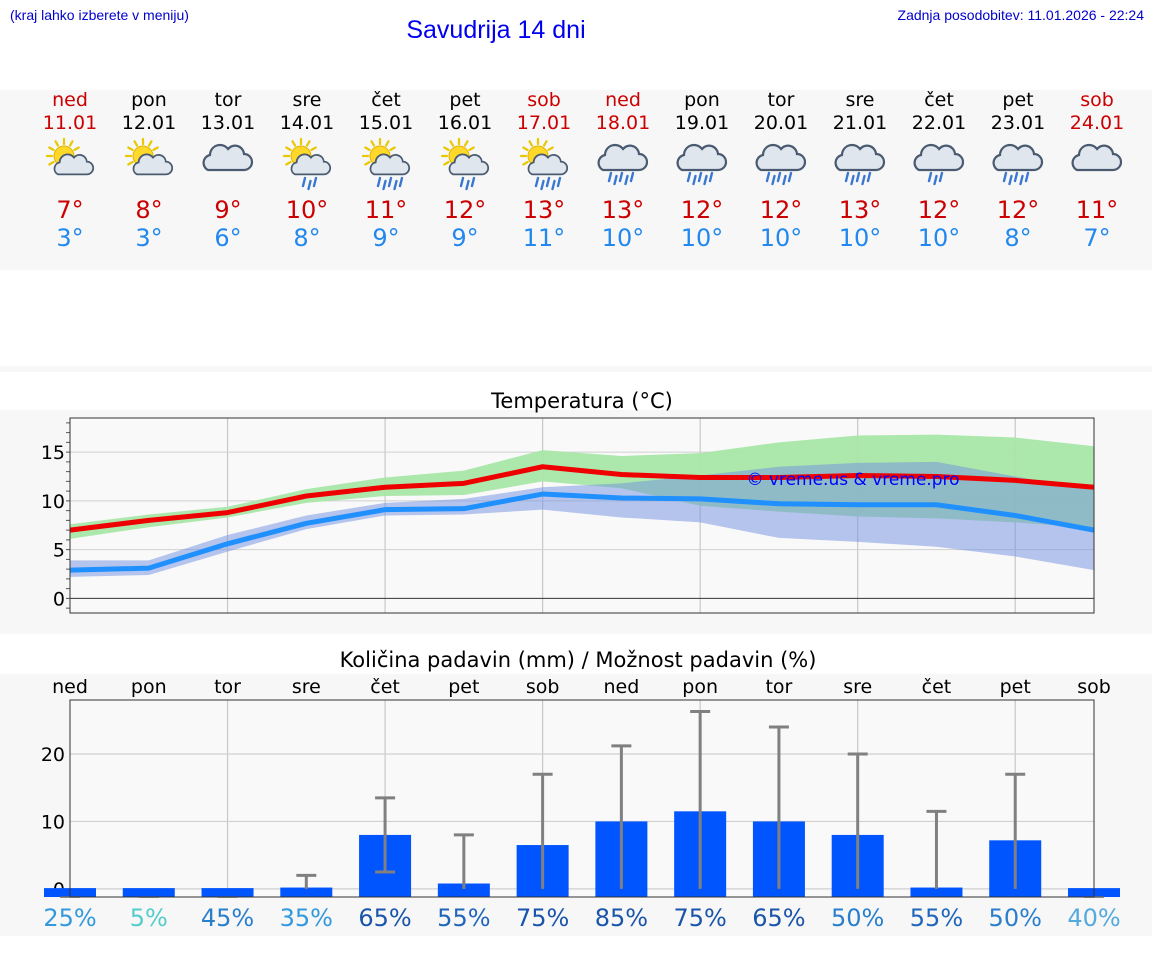 The image size is (1152, 975). I want to click on probability-label: 50%, so click(857, 918).